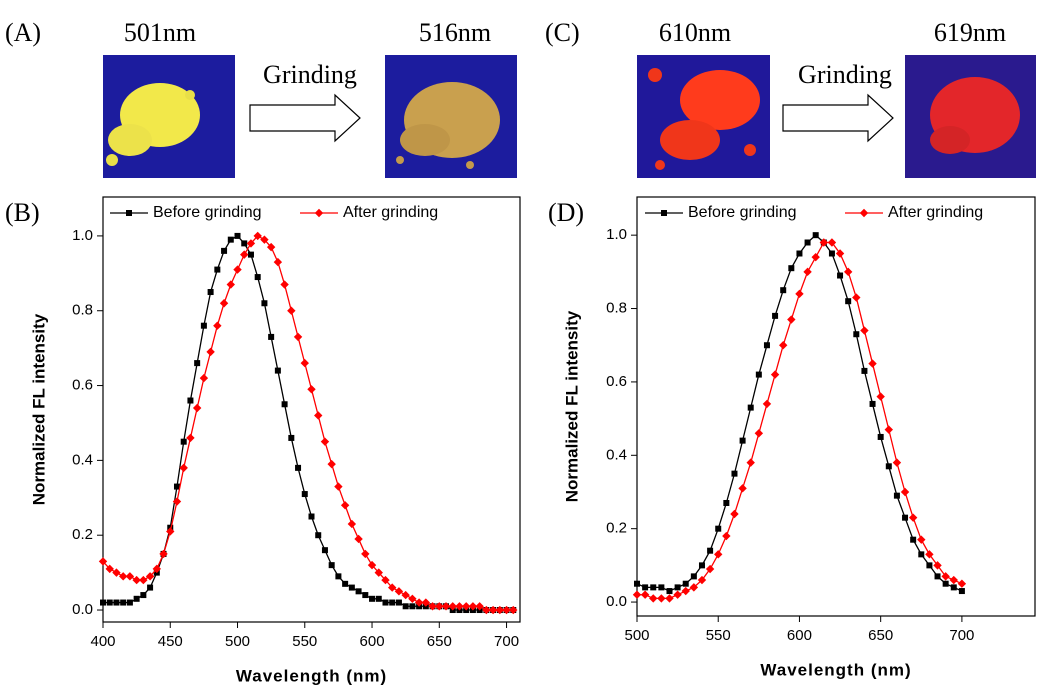  What do you see at coordinates (82, 235) in the screenshot?
I see `y-tick-label: 1.0` at bounding box center [82, 235].